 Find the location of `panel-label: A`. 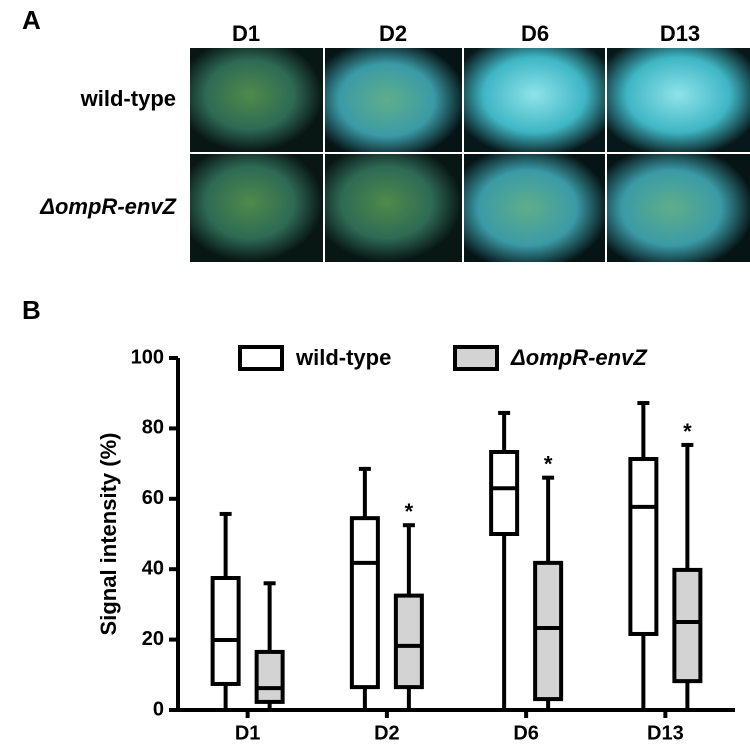

panel-label: A is located at coordinates (31, 20).